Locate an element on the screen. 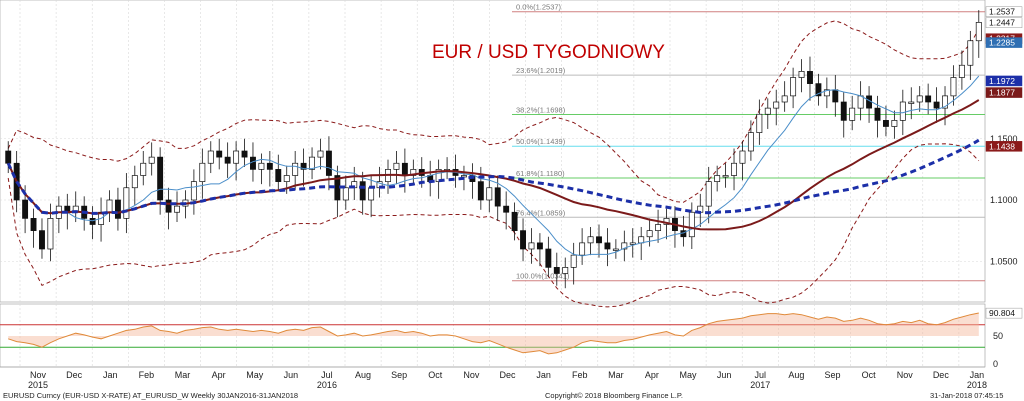 This screenshot has height=401, width=1024. fib-label: 38.2%(1.1698) is located at coordinates (541, 109).